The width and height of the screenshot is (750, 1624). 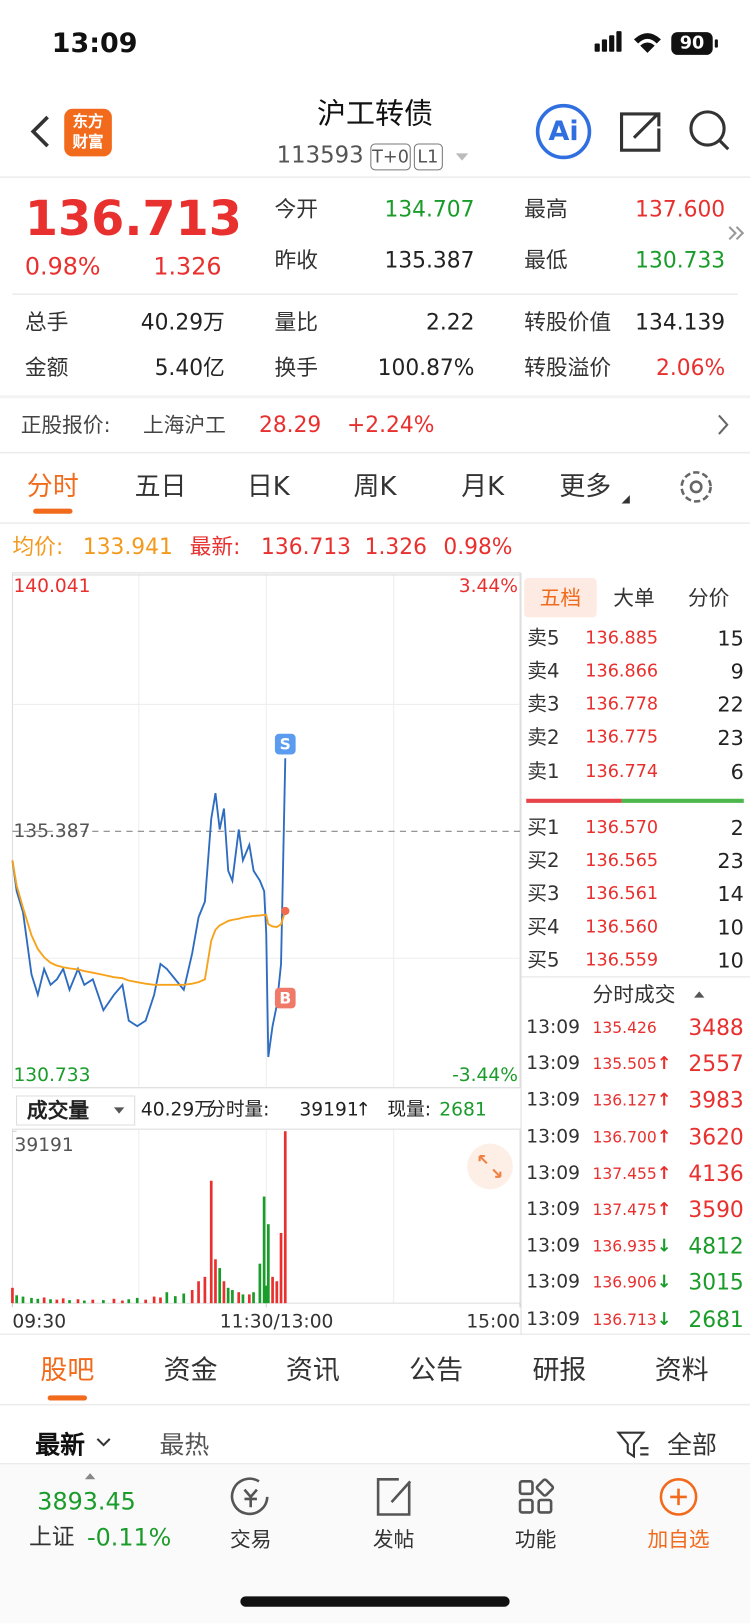 I want to click on filter-icon, so click(x=632, y=1445).